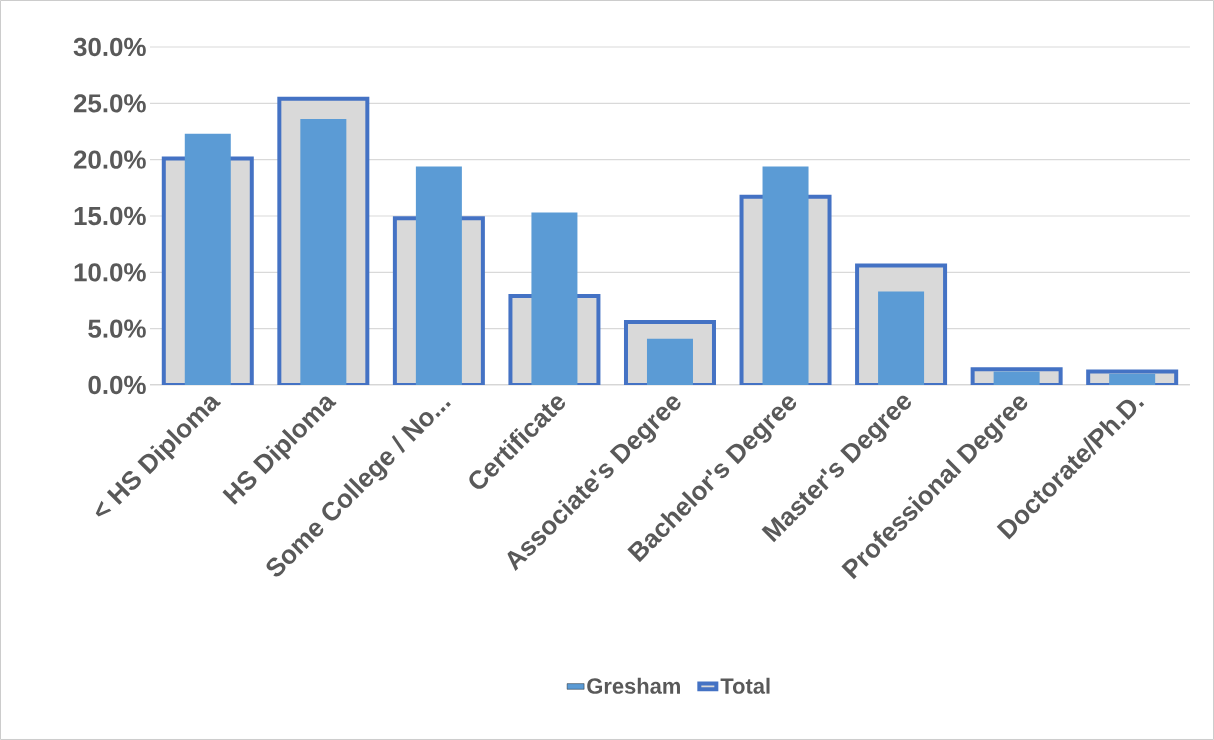 This screenshot has height=740, width=1214. Describe the element at coordinates (109, 103) in the screenshot. I see `y-tick-label: 25.0%` at that location.